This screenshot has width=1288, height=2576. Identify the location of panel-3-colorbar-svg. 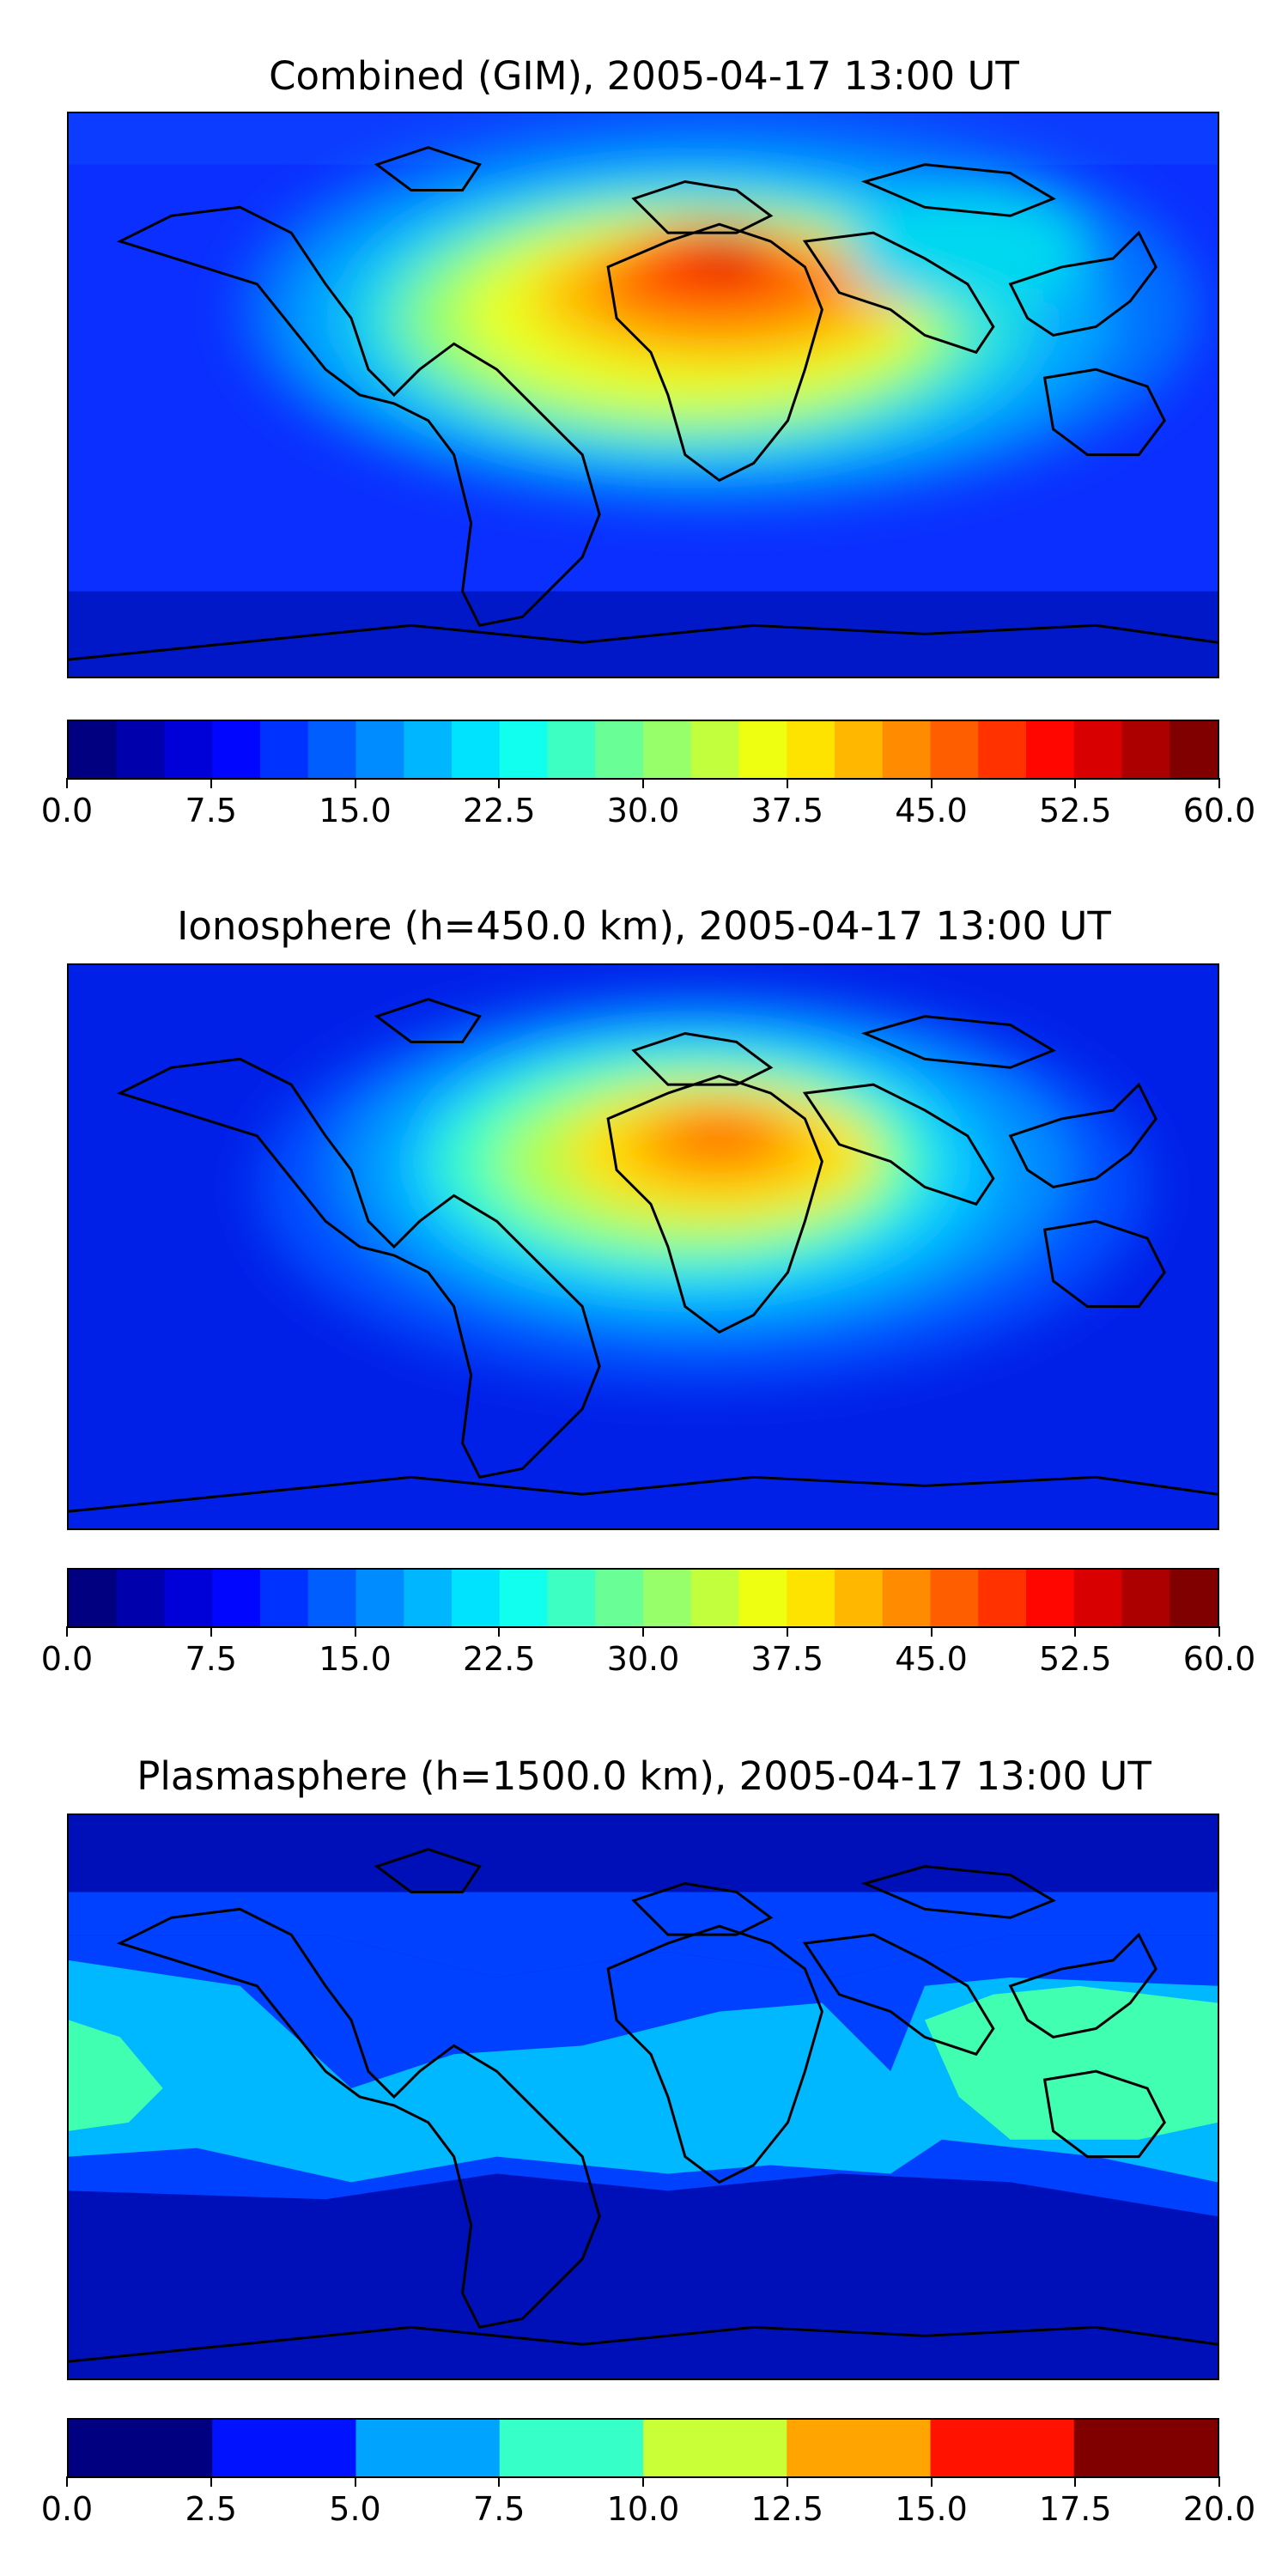
(643, 2448).